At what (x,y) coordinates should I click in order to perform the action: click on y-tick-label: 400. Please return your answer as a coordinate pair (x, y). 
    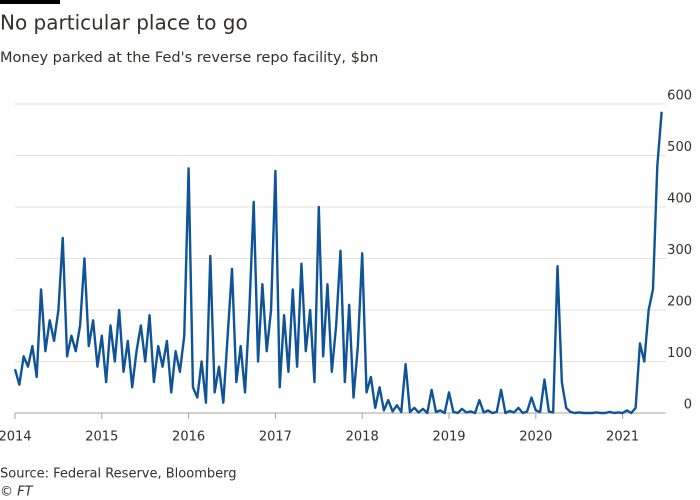
    Looking at the image, I should click on (679, 199).